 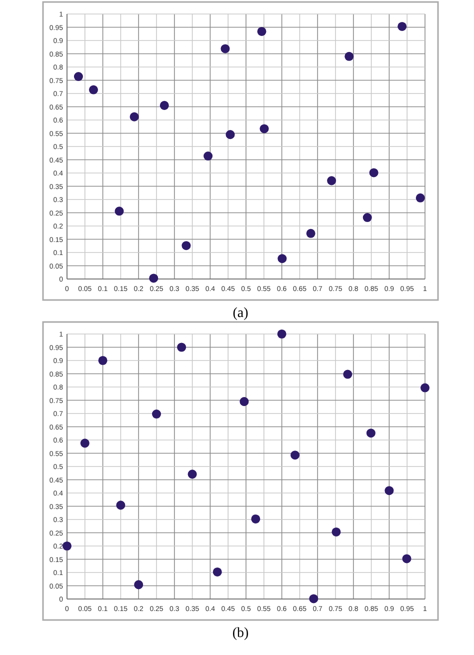 What do you see at coordinates (240, 313) in the screenshot?
I see `text: (a)` at bounding box center [240, 313].